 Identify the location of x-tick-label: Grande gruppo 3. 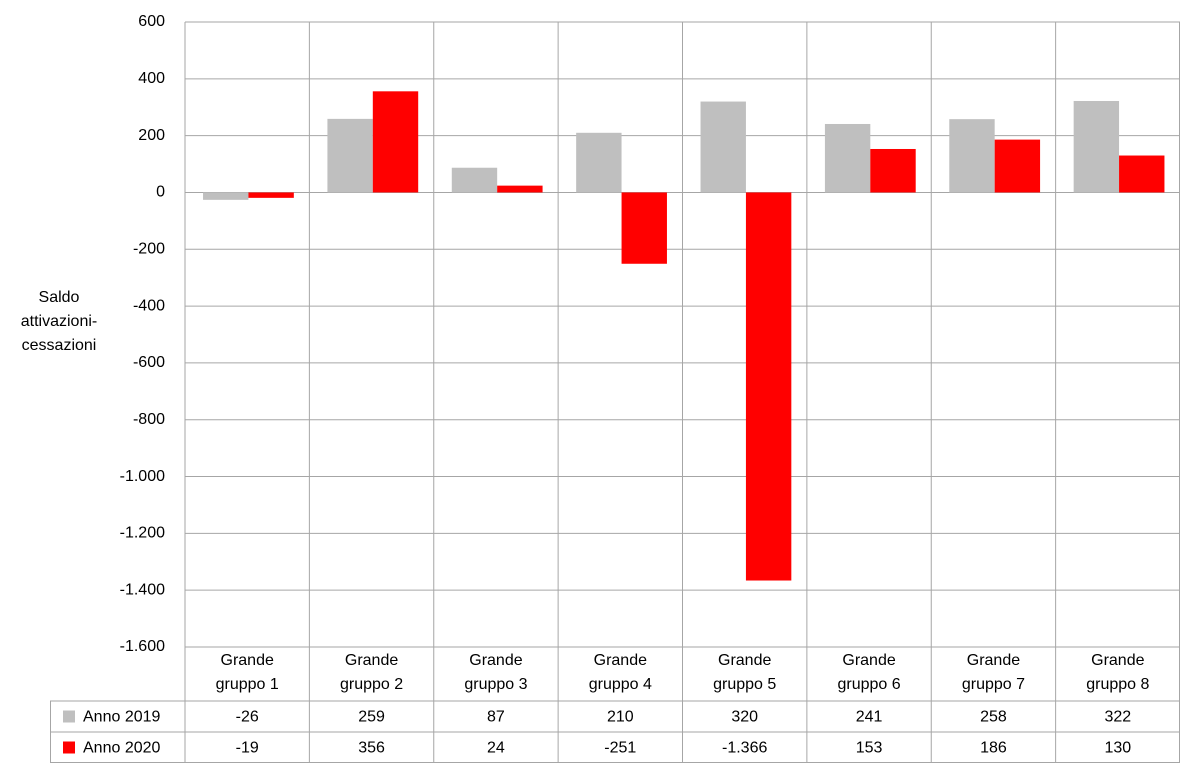
(496, 672).